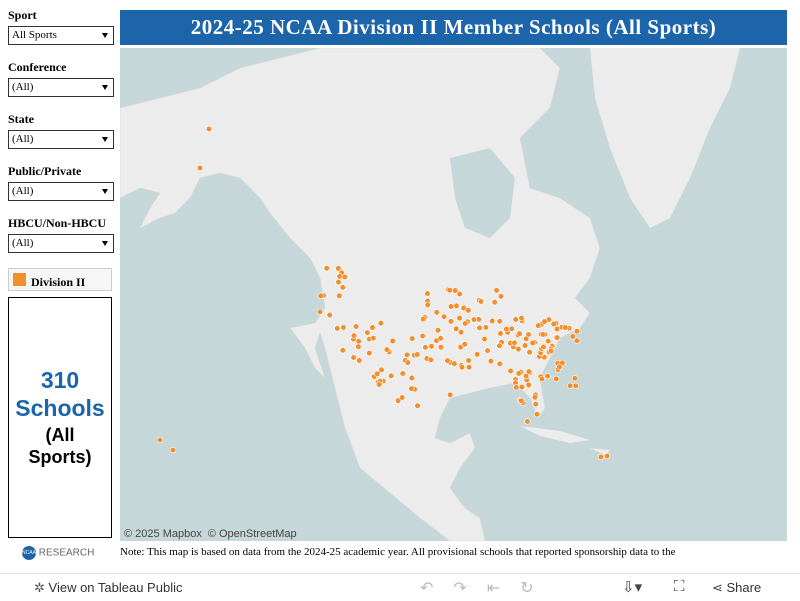 The width and height of the screenshot is (800, 601). Describe the element at coordinates (737, 587) in the screenshot. I see `share-button: ⋖ Share` at that location.